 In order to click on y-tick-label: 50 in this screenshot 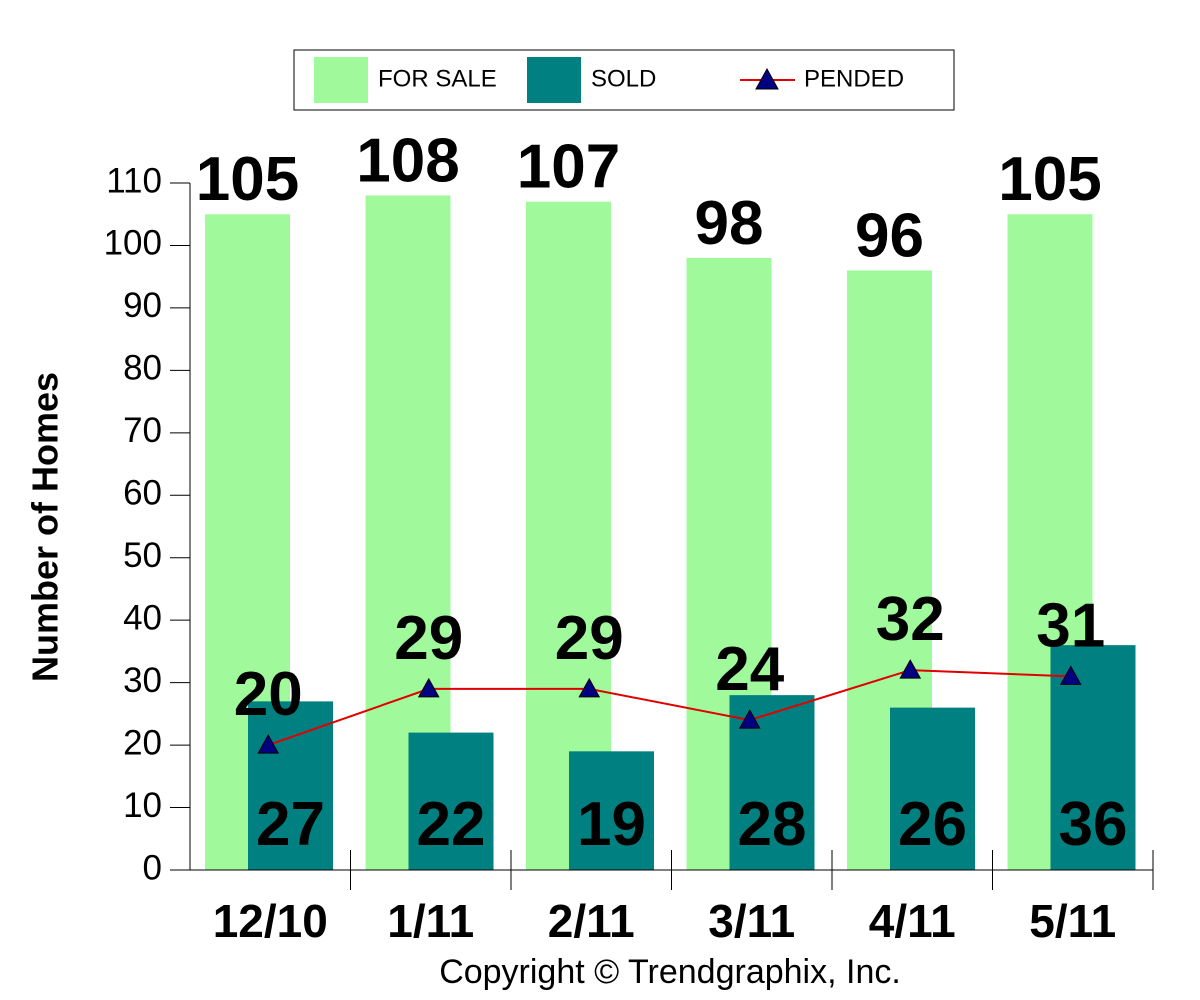, I will do `click(142, 555)`.